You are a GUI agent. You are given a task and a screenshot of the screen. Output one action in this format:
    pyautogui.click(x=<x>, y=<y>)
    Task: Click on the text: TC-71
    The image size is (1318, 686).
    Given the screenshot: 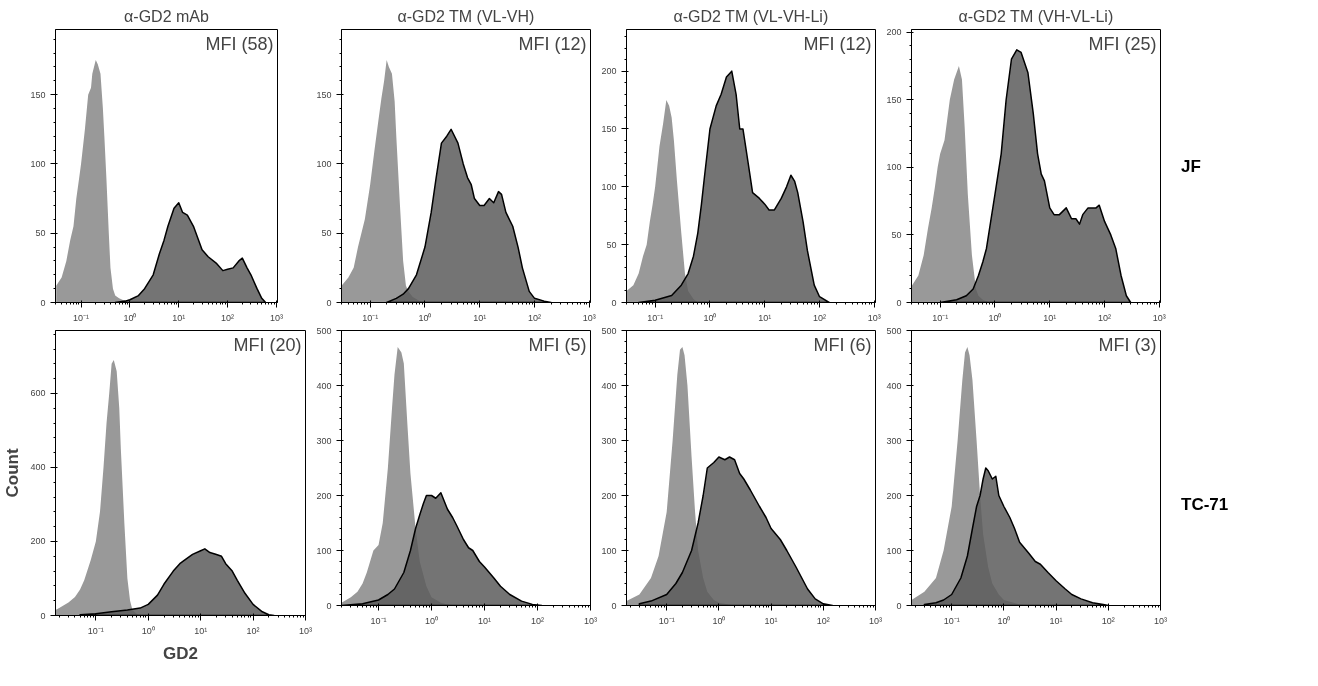 What is the action you would take?
    pyautogui.click(x=1205, y=504)
    